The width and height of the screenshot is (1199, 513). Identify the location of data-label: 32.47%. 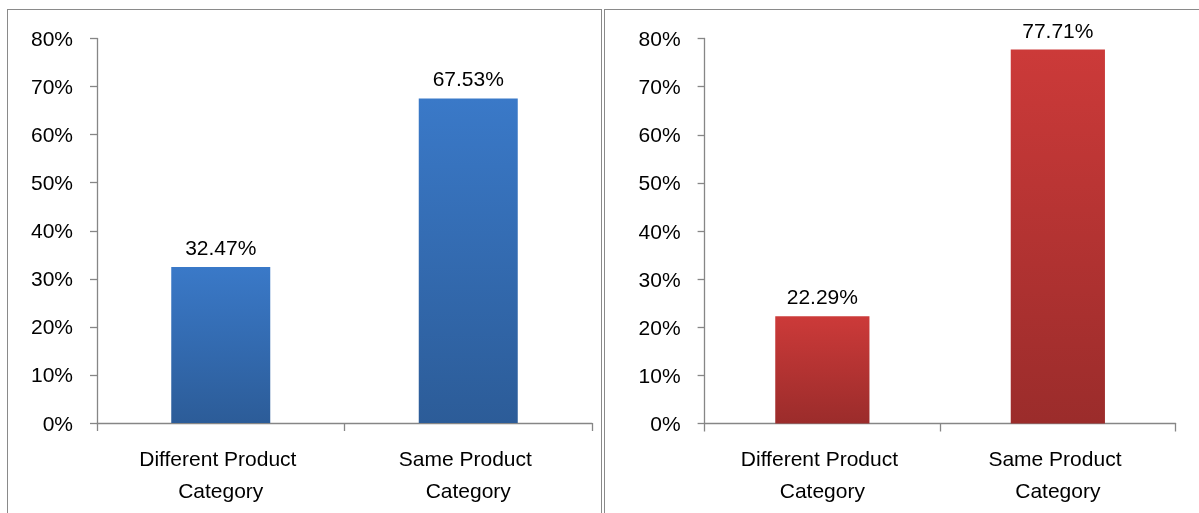
(221, 247).